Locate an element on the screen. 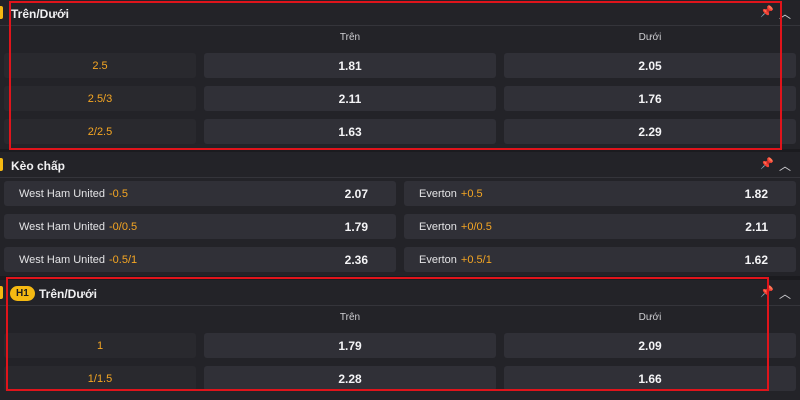 The width and height of the screenshot is (800, 400). home-handicap-button: West Ham United -0/0.5 1.79 is located at coordinates (200, 226).